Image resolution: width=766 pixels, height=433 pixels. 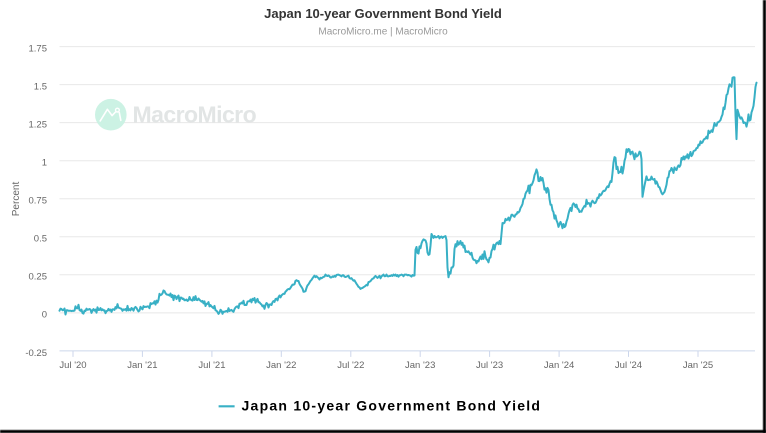 What do you see at coordinates (44, 315) in the screenshot?
I see `svg-text: 0` at bounding box center [44, 315].